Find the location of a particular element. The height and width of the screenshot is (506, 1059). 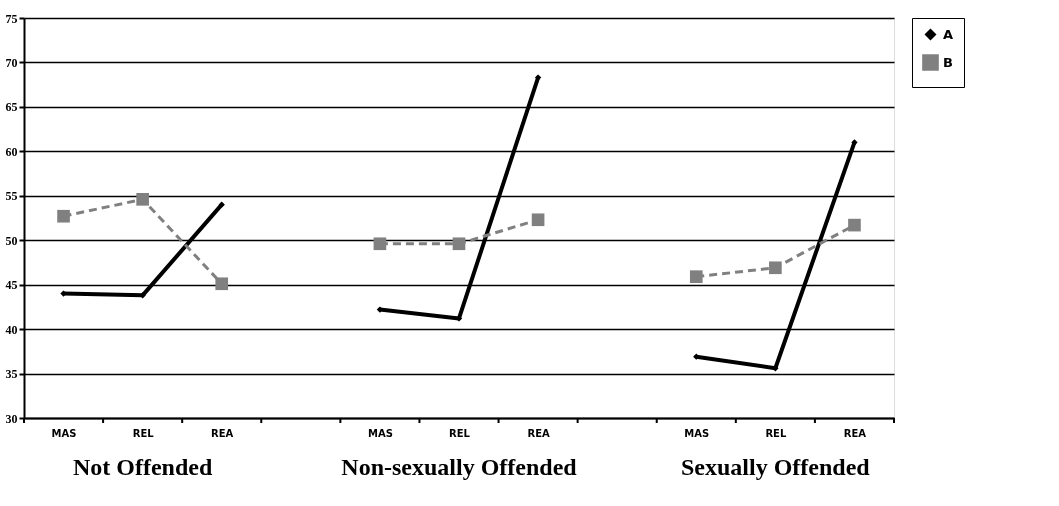

y-tick-label: 45 is located at coordinates (11, 285).